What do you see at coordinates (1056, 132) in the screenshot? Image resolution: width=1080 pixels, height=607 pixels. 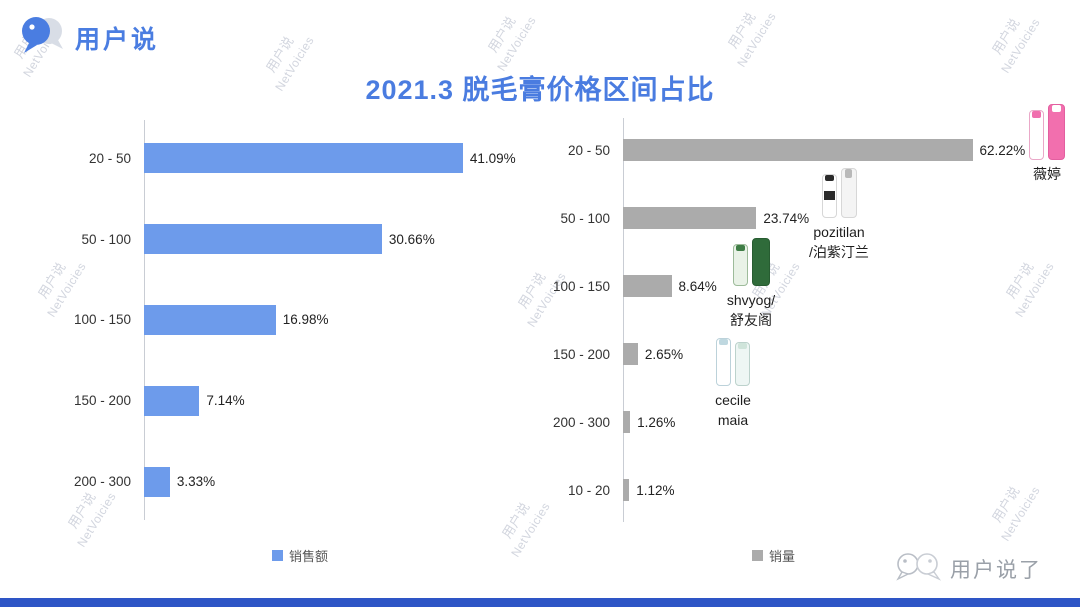 I see `product-image-veet-tube` at bounding box center [1056, 132].